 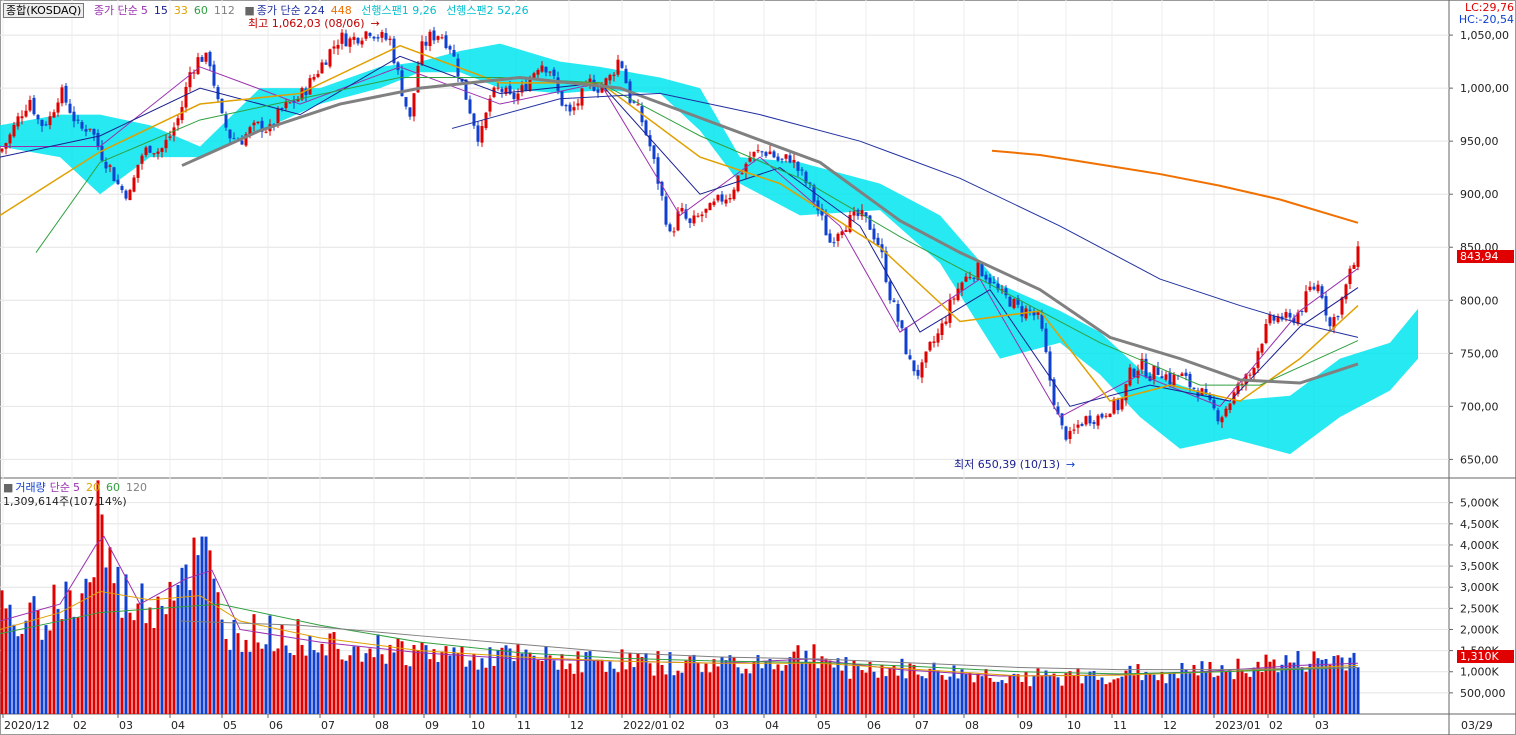 I want to click on date-tick-label: 06, so click(x=276, y=725).